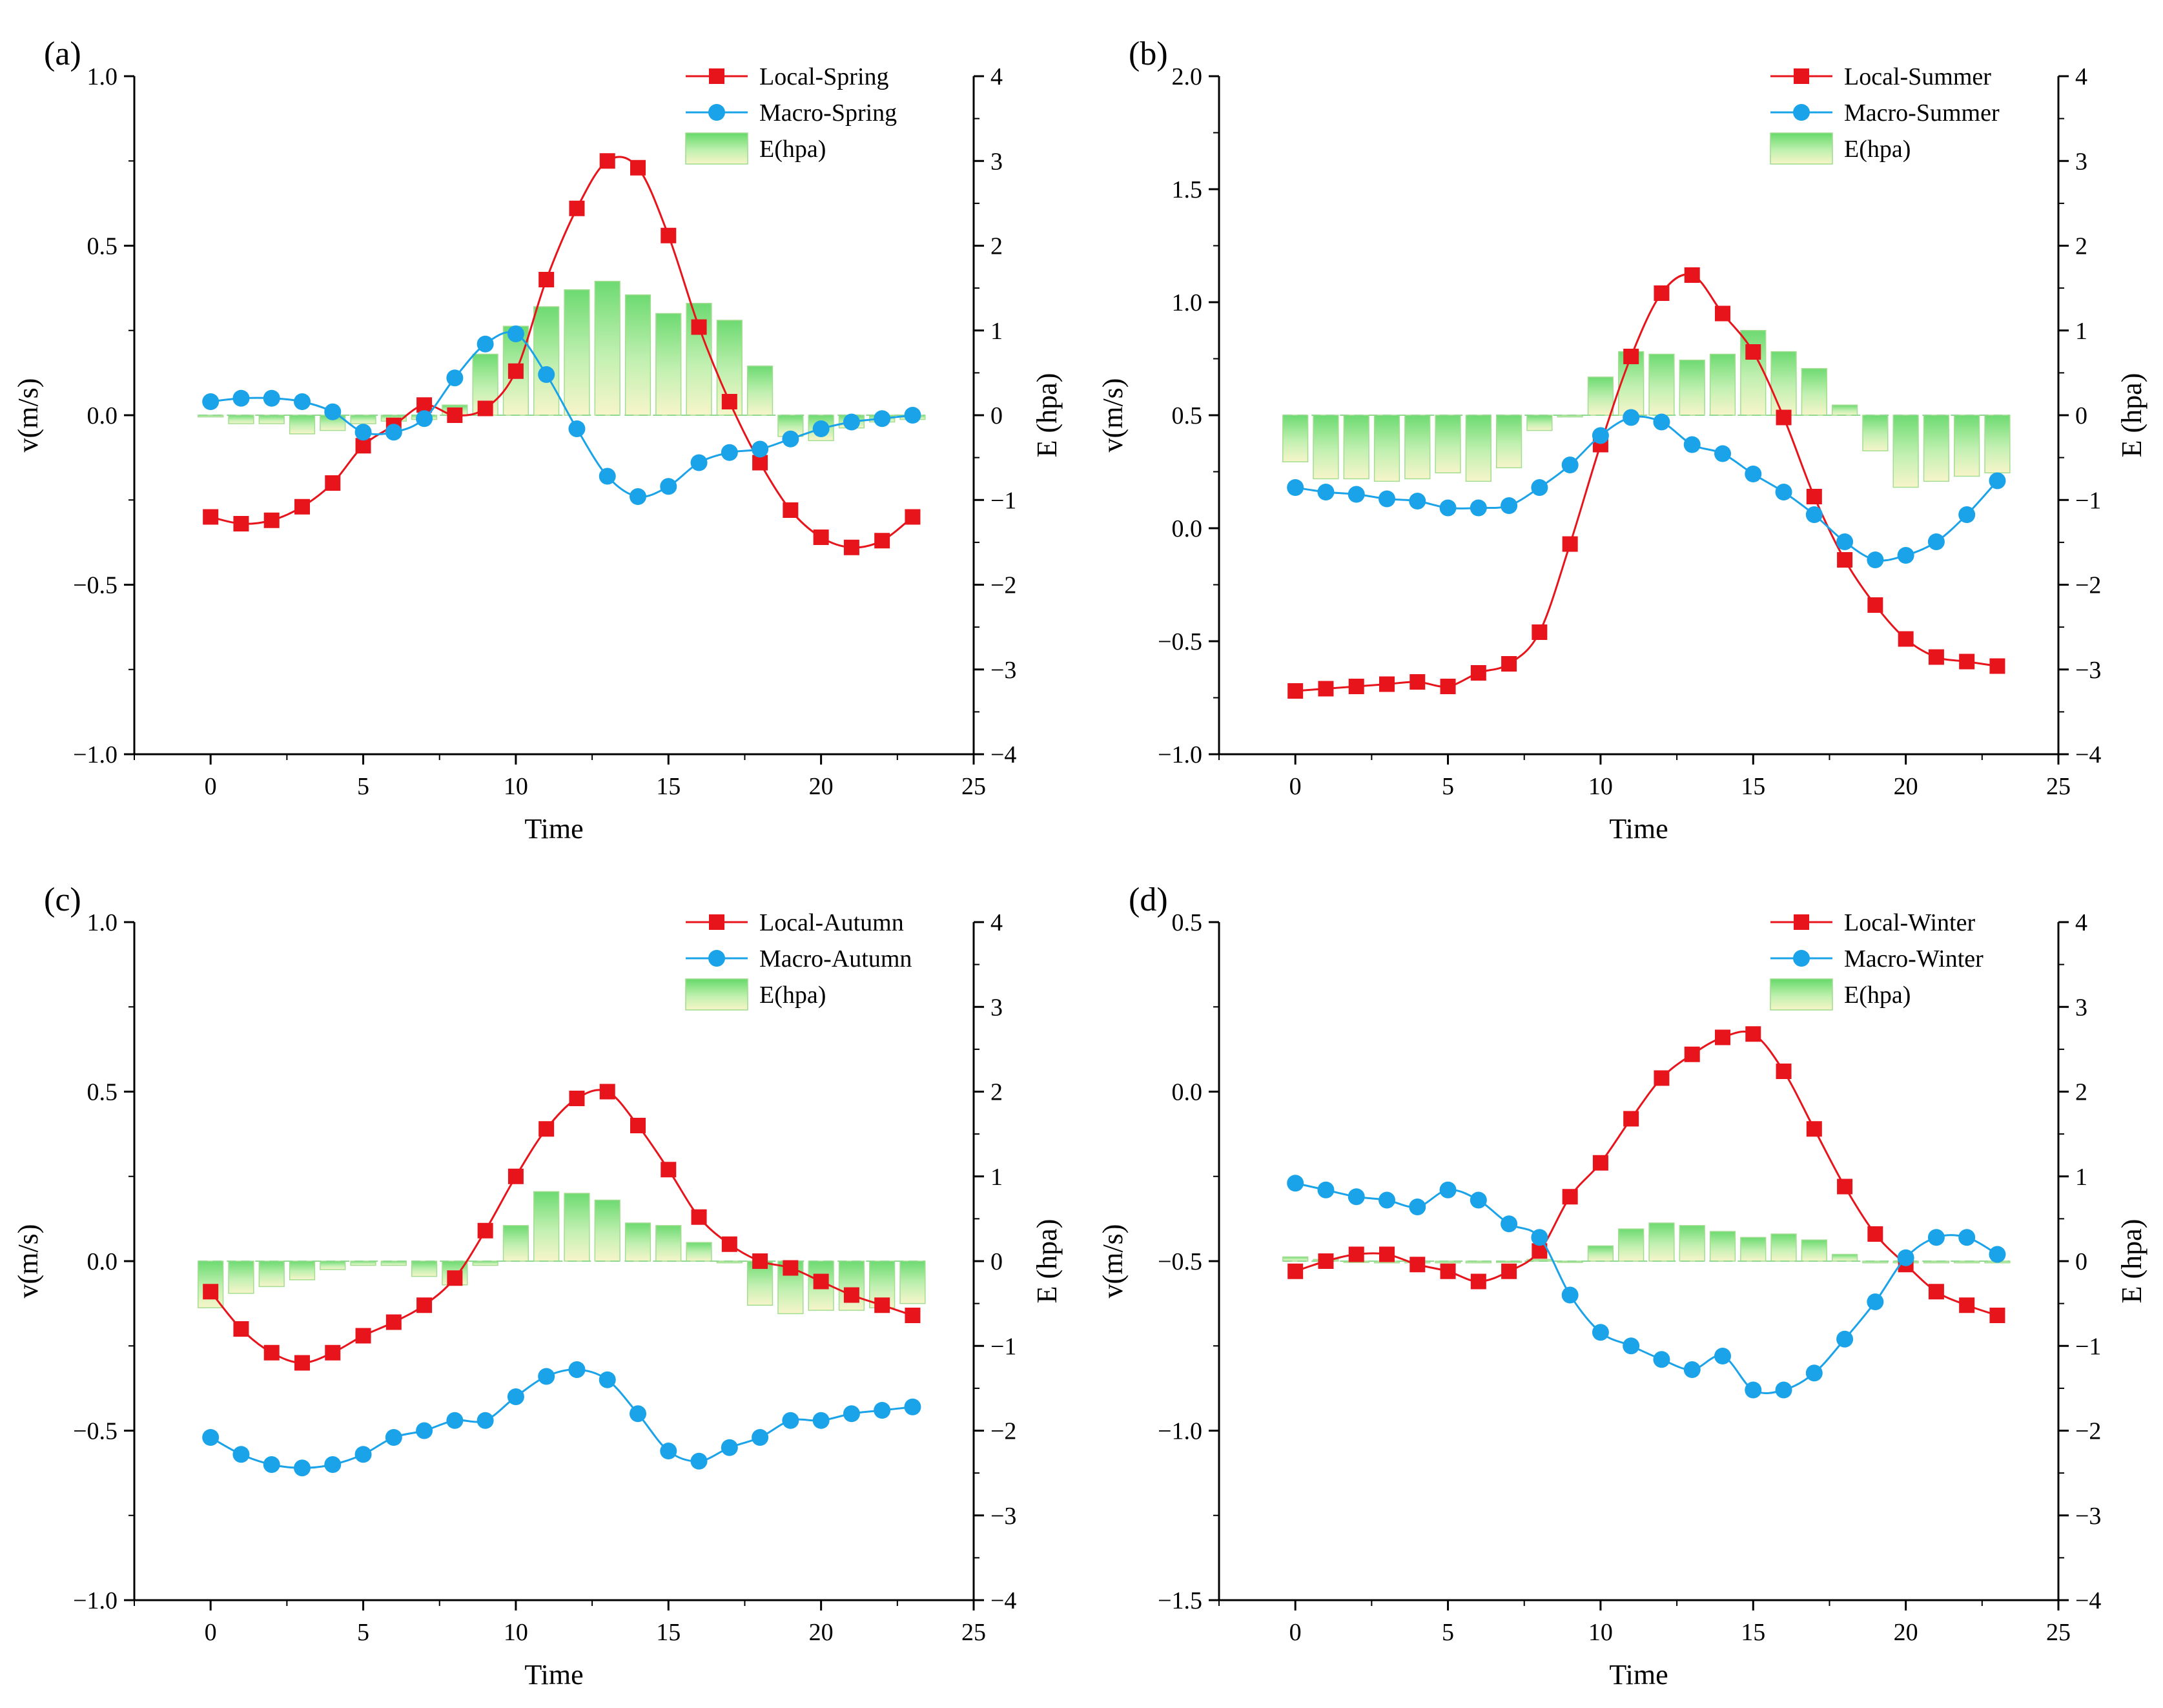  I want to click on panel-label: (d), so click(1148, 899).